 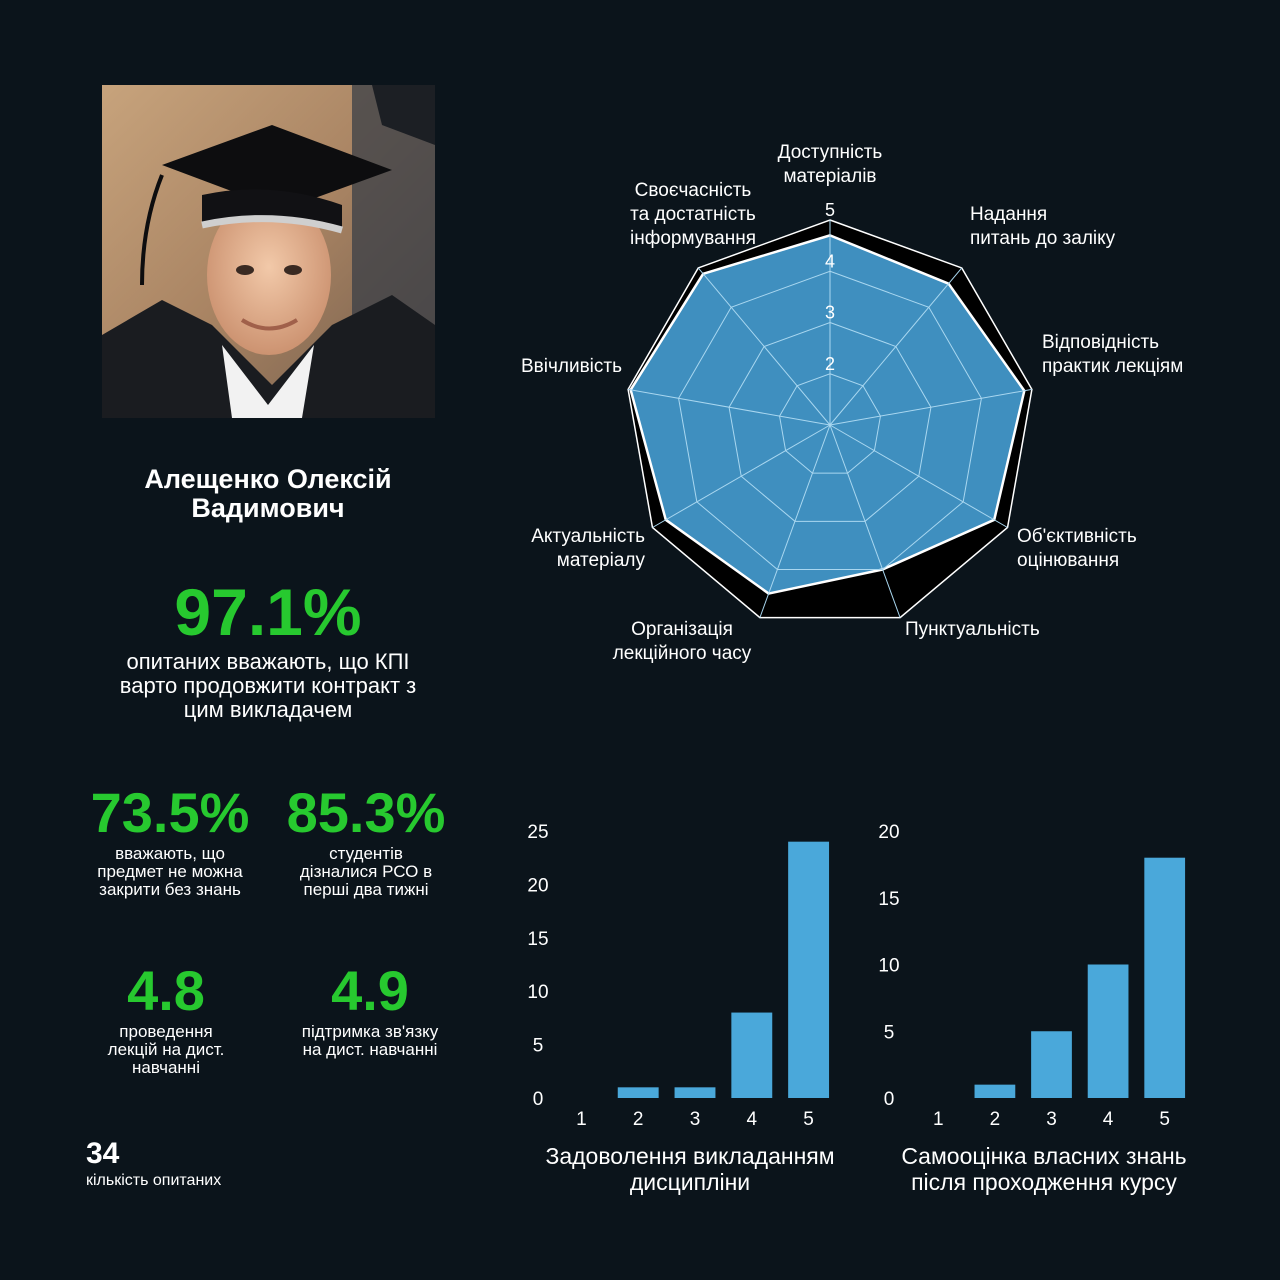 I want to click on teacher-name: Алещенко Олексій Вадимович, so click(x=268, y=494).